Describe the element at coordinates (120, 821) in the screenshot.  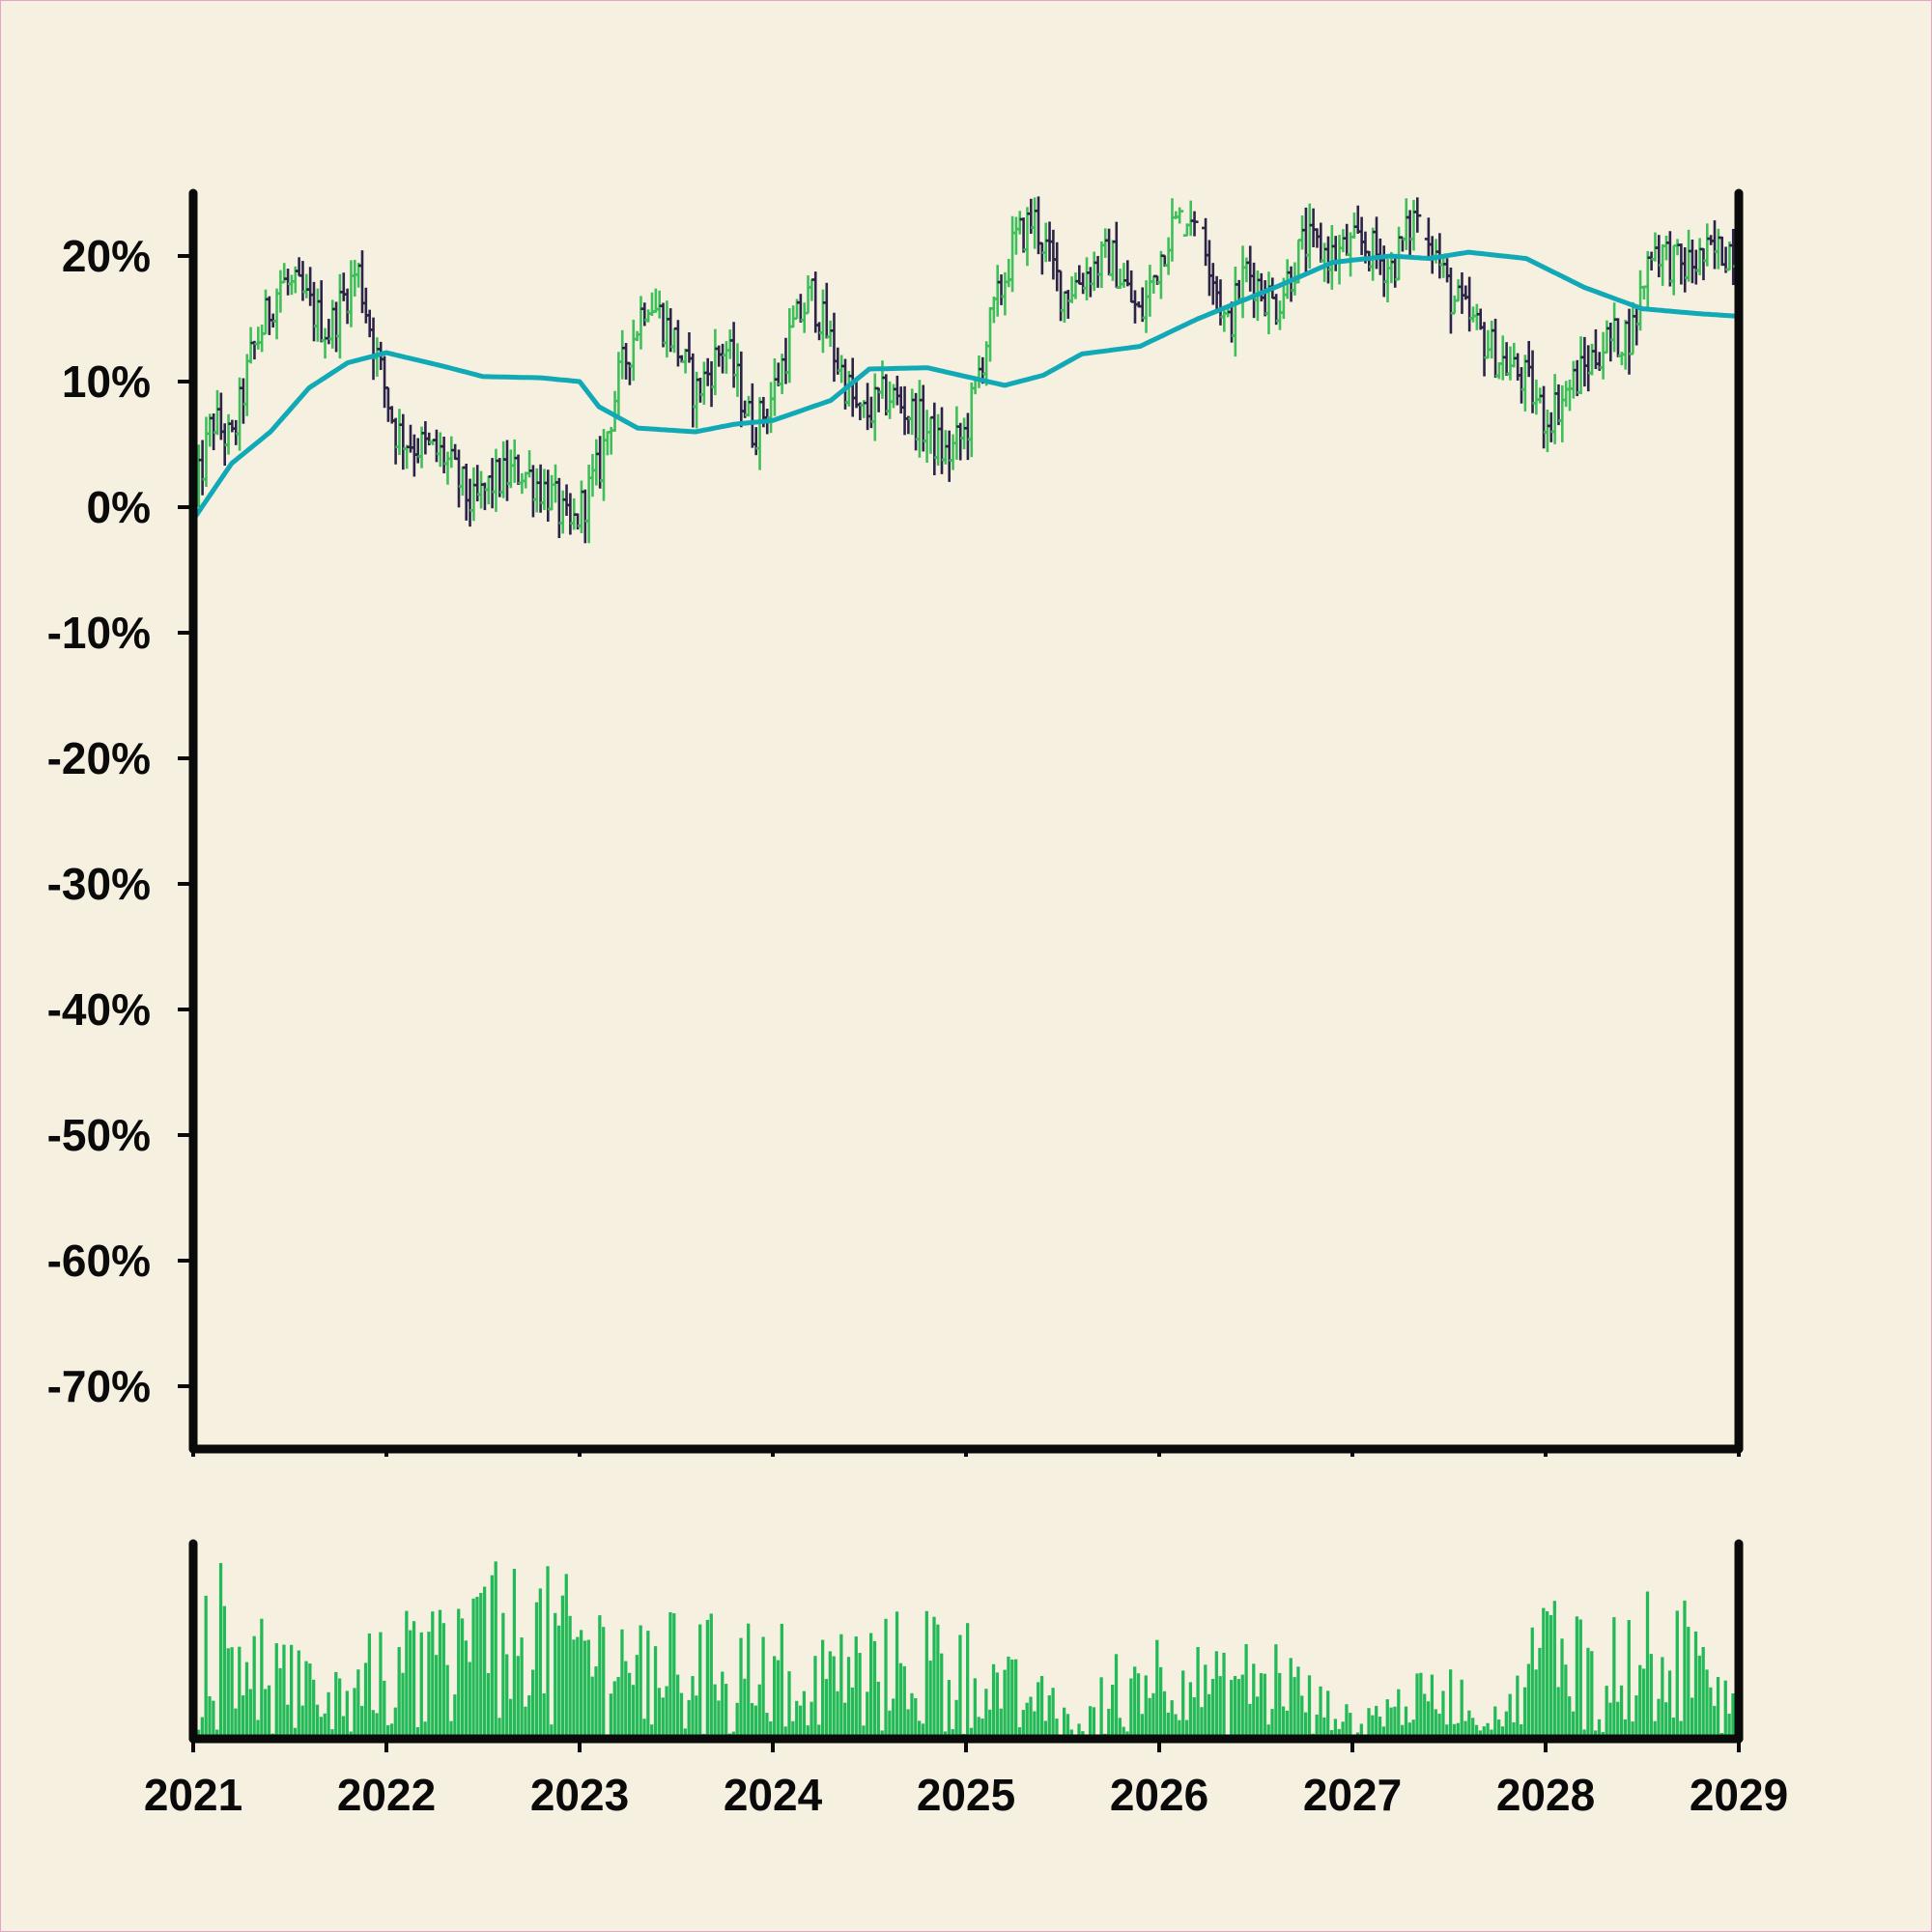
I see `y-axis-ticks: 20% 10% 0% -10% -20% -30% -40% -50% -60% -70%` at that location.